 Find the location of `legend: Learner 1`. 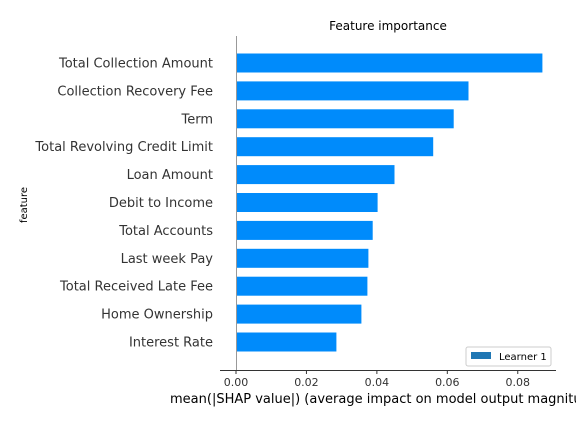

legend: Learner 1 is located at coordinates (508, 356).